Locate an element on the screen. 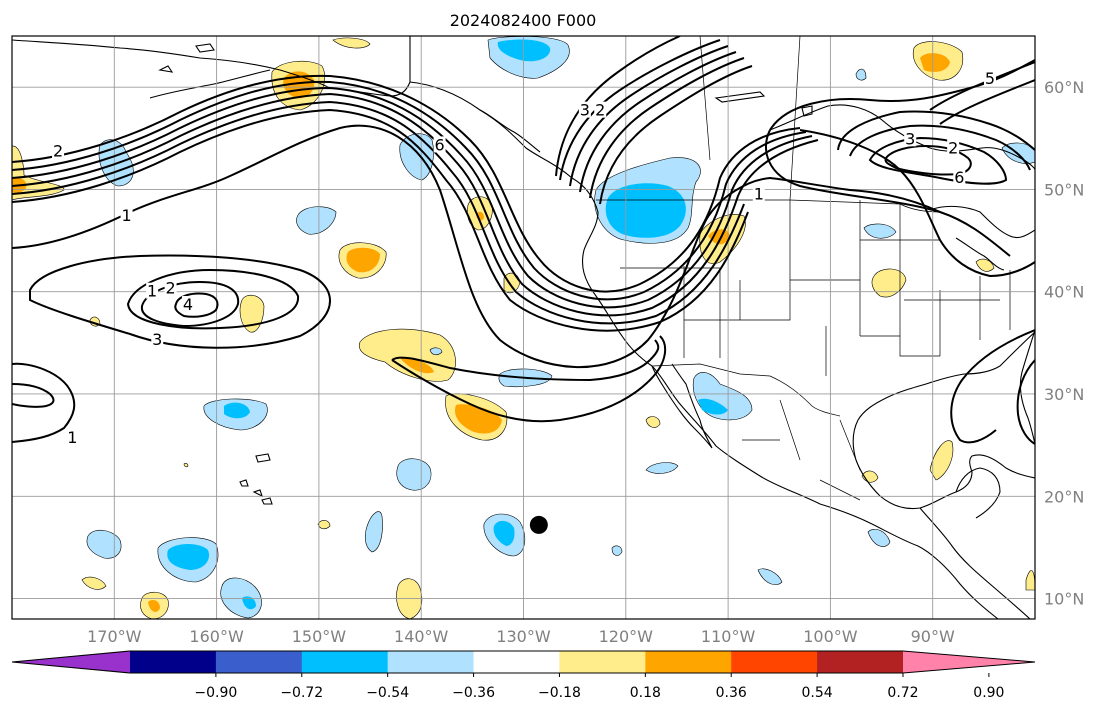 This screenshot has height=712, width=1105. coastline-bc is located at coordinates (510, 131).